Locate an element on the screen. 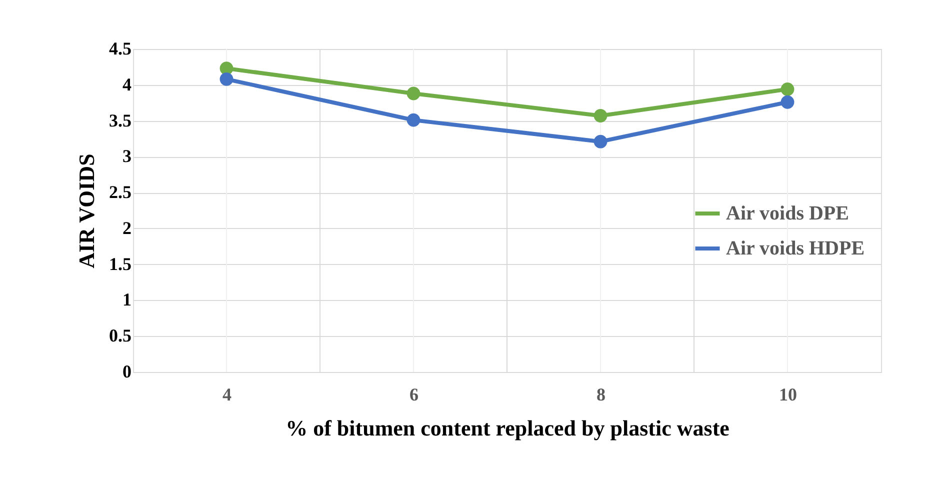  x-tick-label: 10 is located at coordinates (788, 394).